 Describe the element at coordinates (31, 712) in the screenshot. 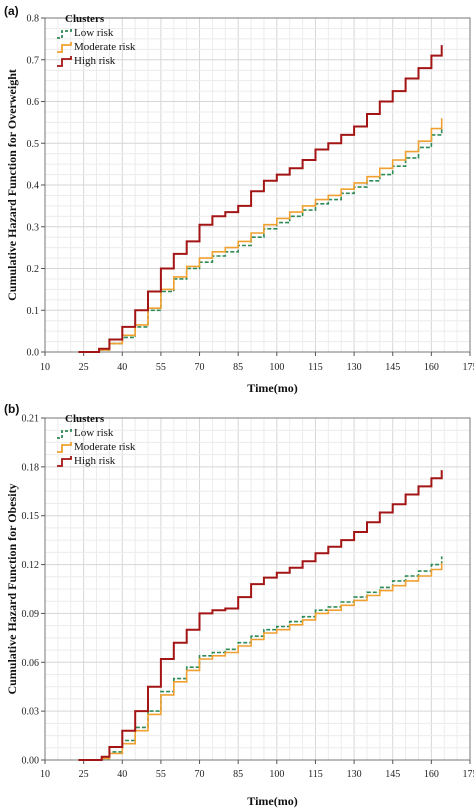

I see `y-tick-label: 0.03` at that location.